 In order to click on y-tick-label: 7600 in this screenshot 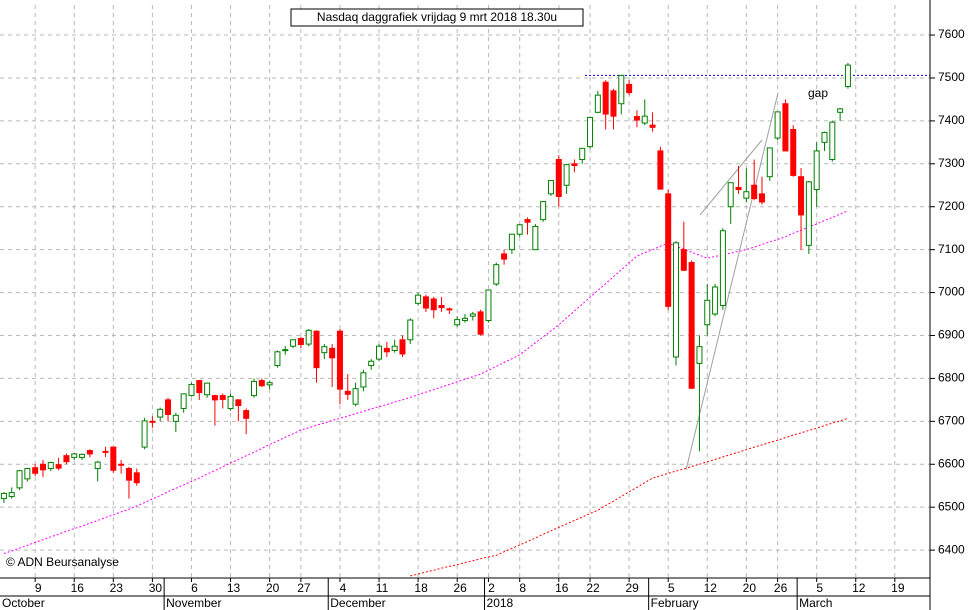, I will do `click(951, 34)`.